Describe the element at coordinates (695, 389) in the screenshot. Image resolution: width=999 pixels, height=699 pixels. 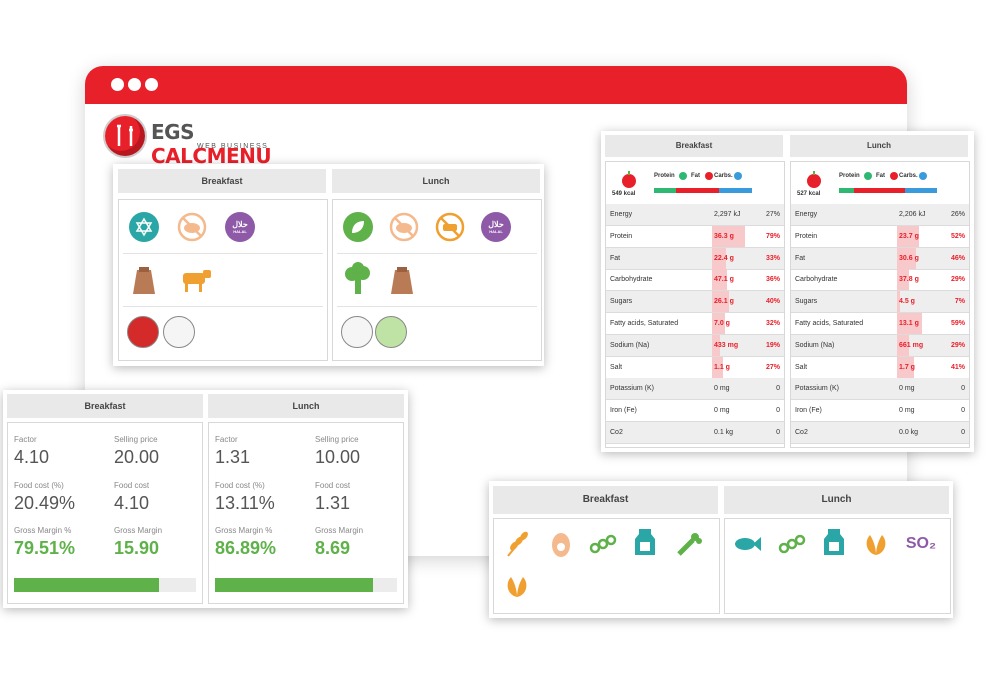
I see `nutrient-row: Potassium (K) 0 mg 0` at that location.